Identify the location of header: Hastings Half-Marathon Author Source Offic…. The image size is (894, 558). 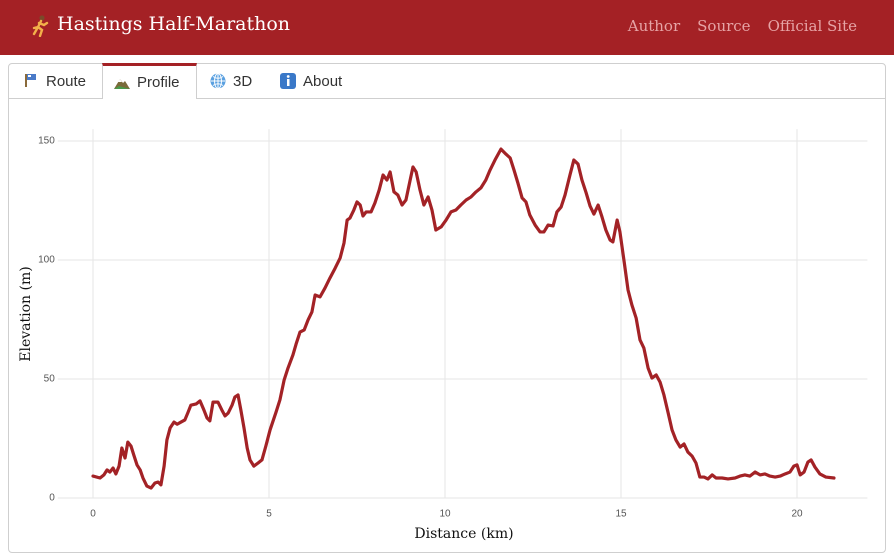
(447, 27).